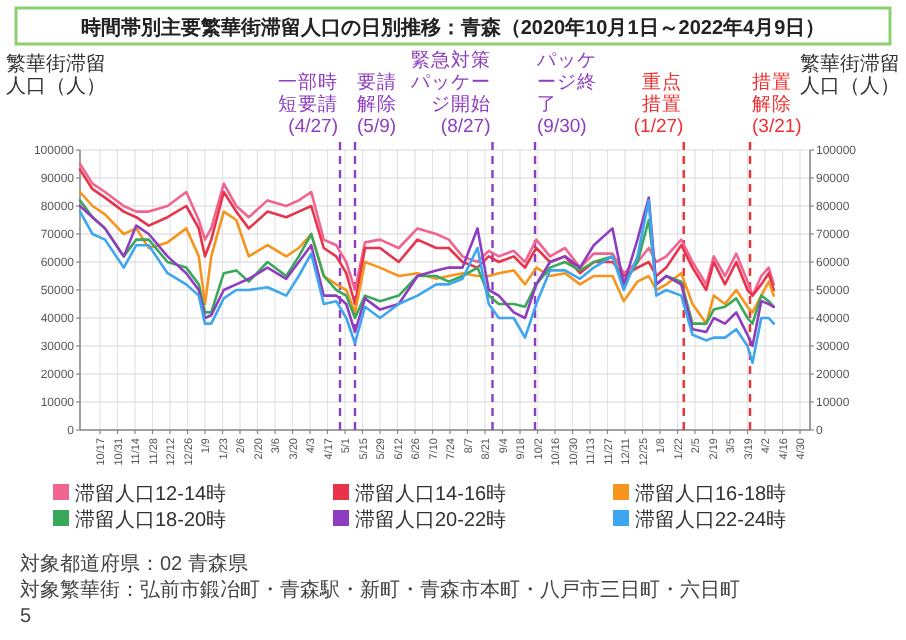  Describe the element at coordinates (151, 520) in the screenshot. I see `legend-label: 滞留人口18-20時` at that location.